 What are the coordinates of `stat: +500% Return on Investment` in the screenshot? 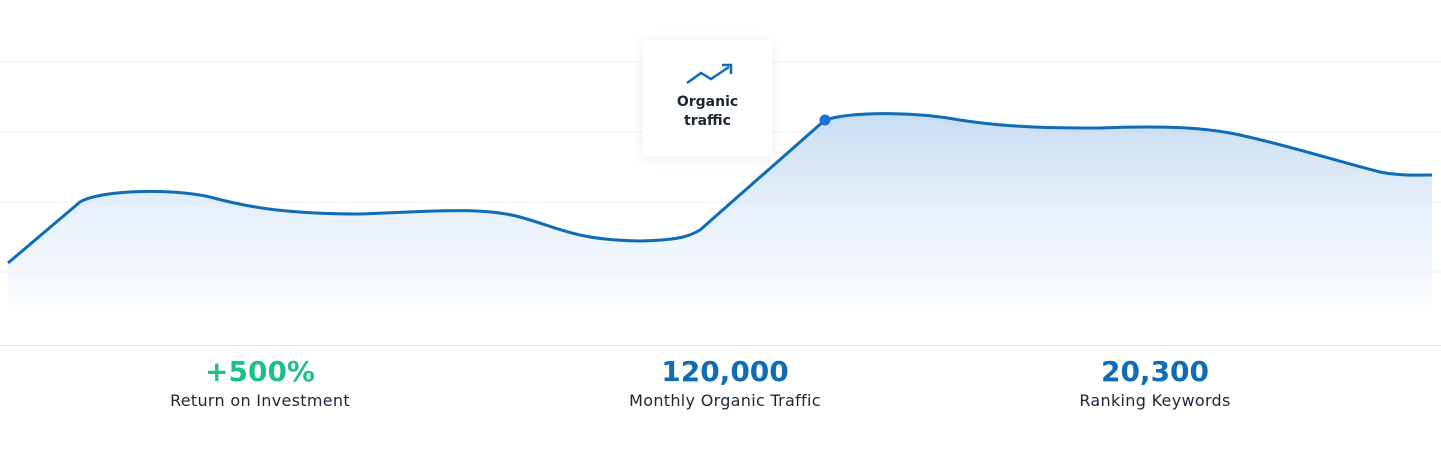 It's located at (260, 383).